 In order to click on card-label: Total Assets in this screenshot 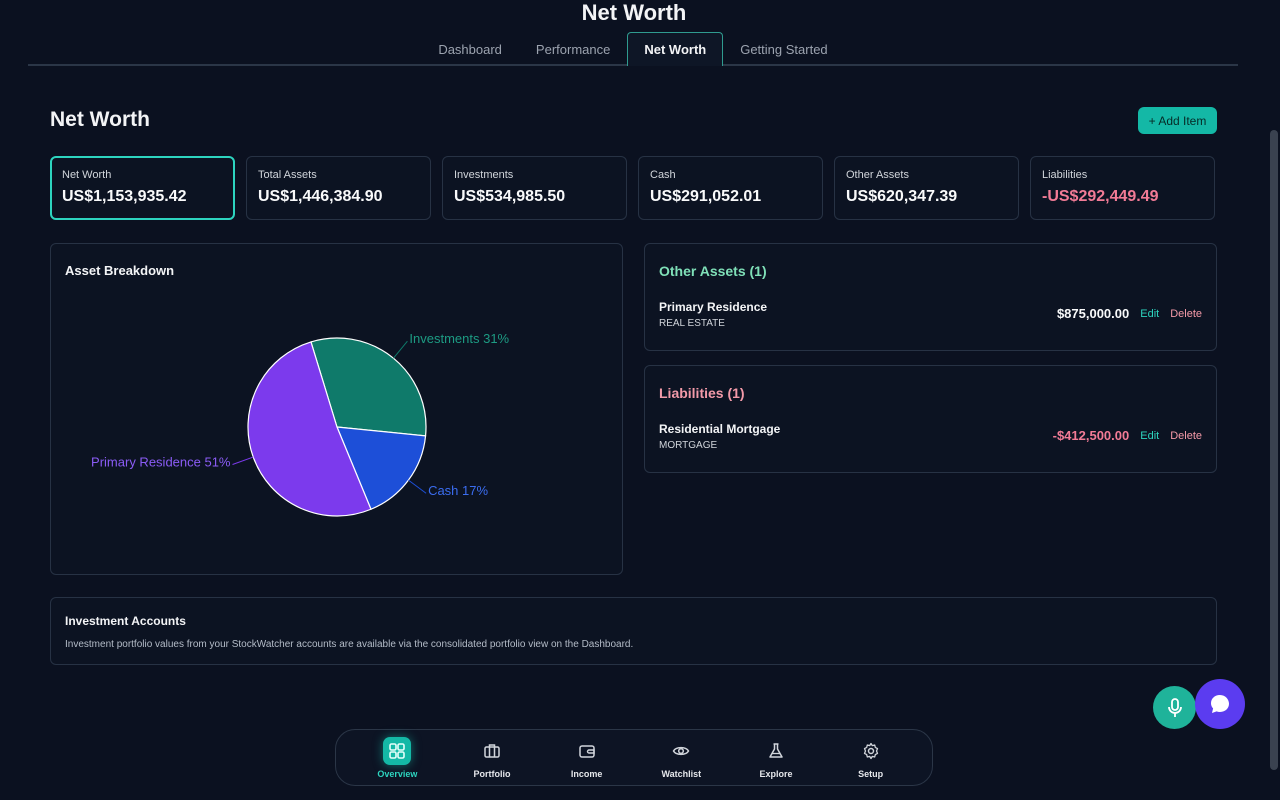, I will do `click(287, 175)`.